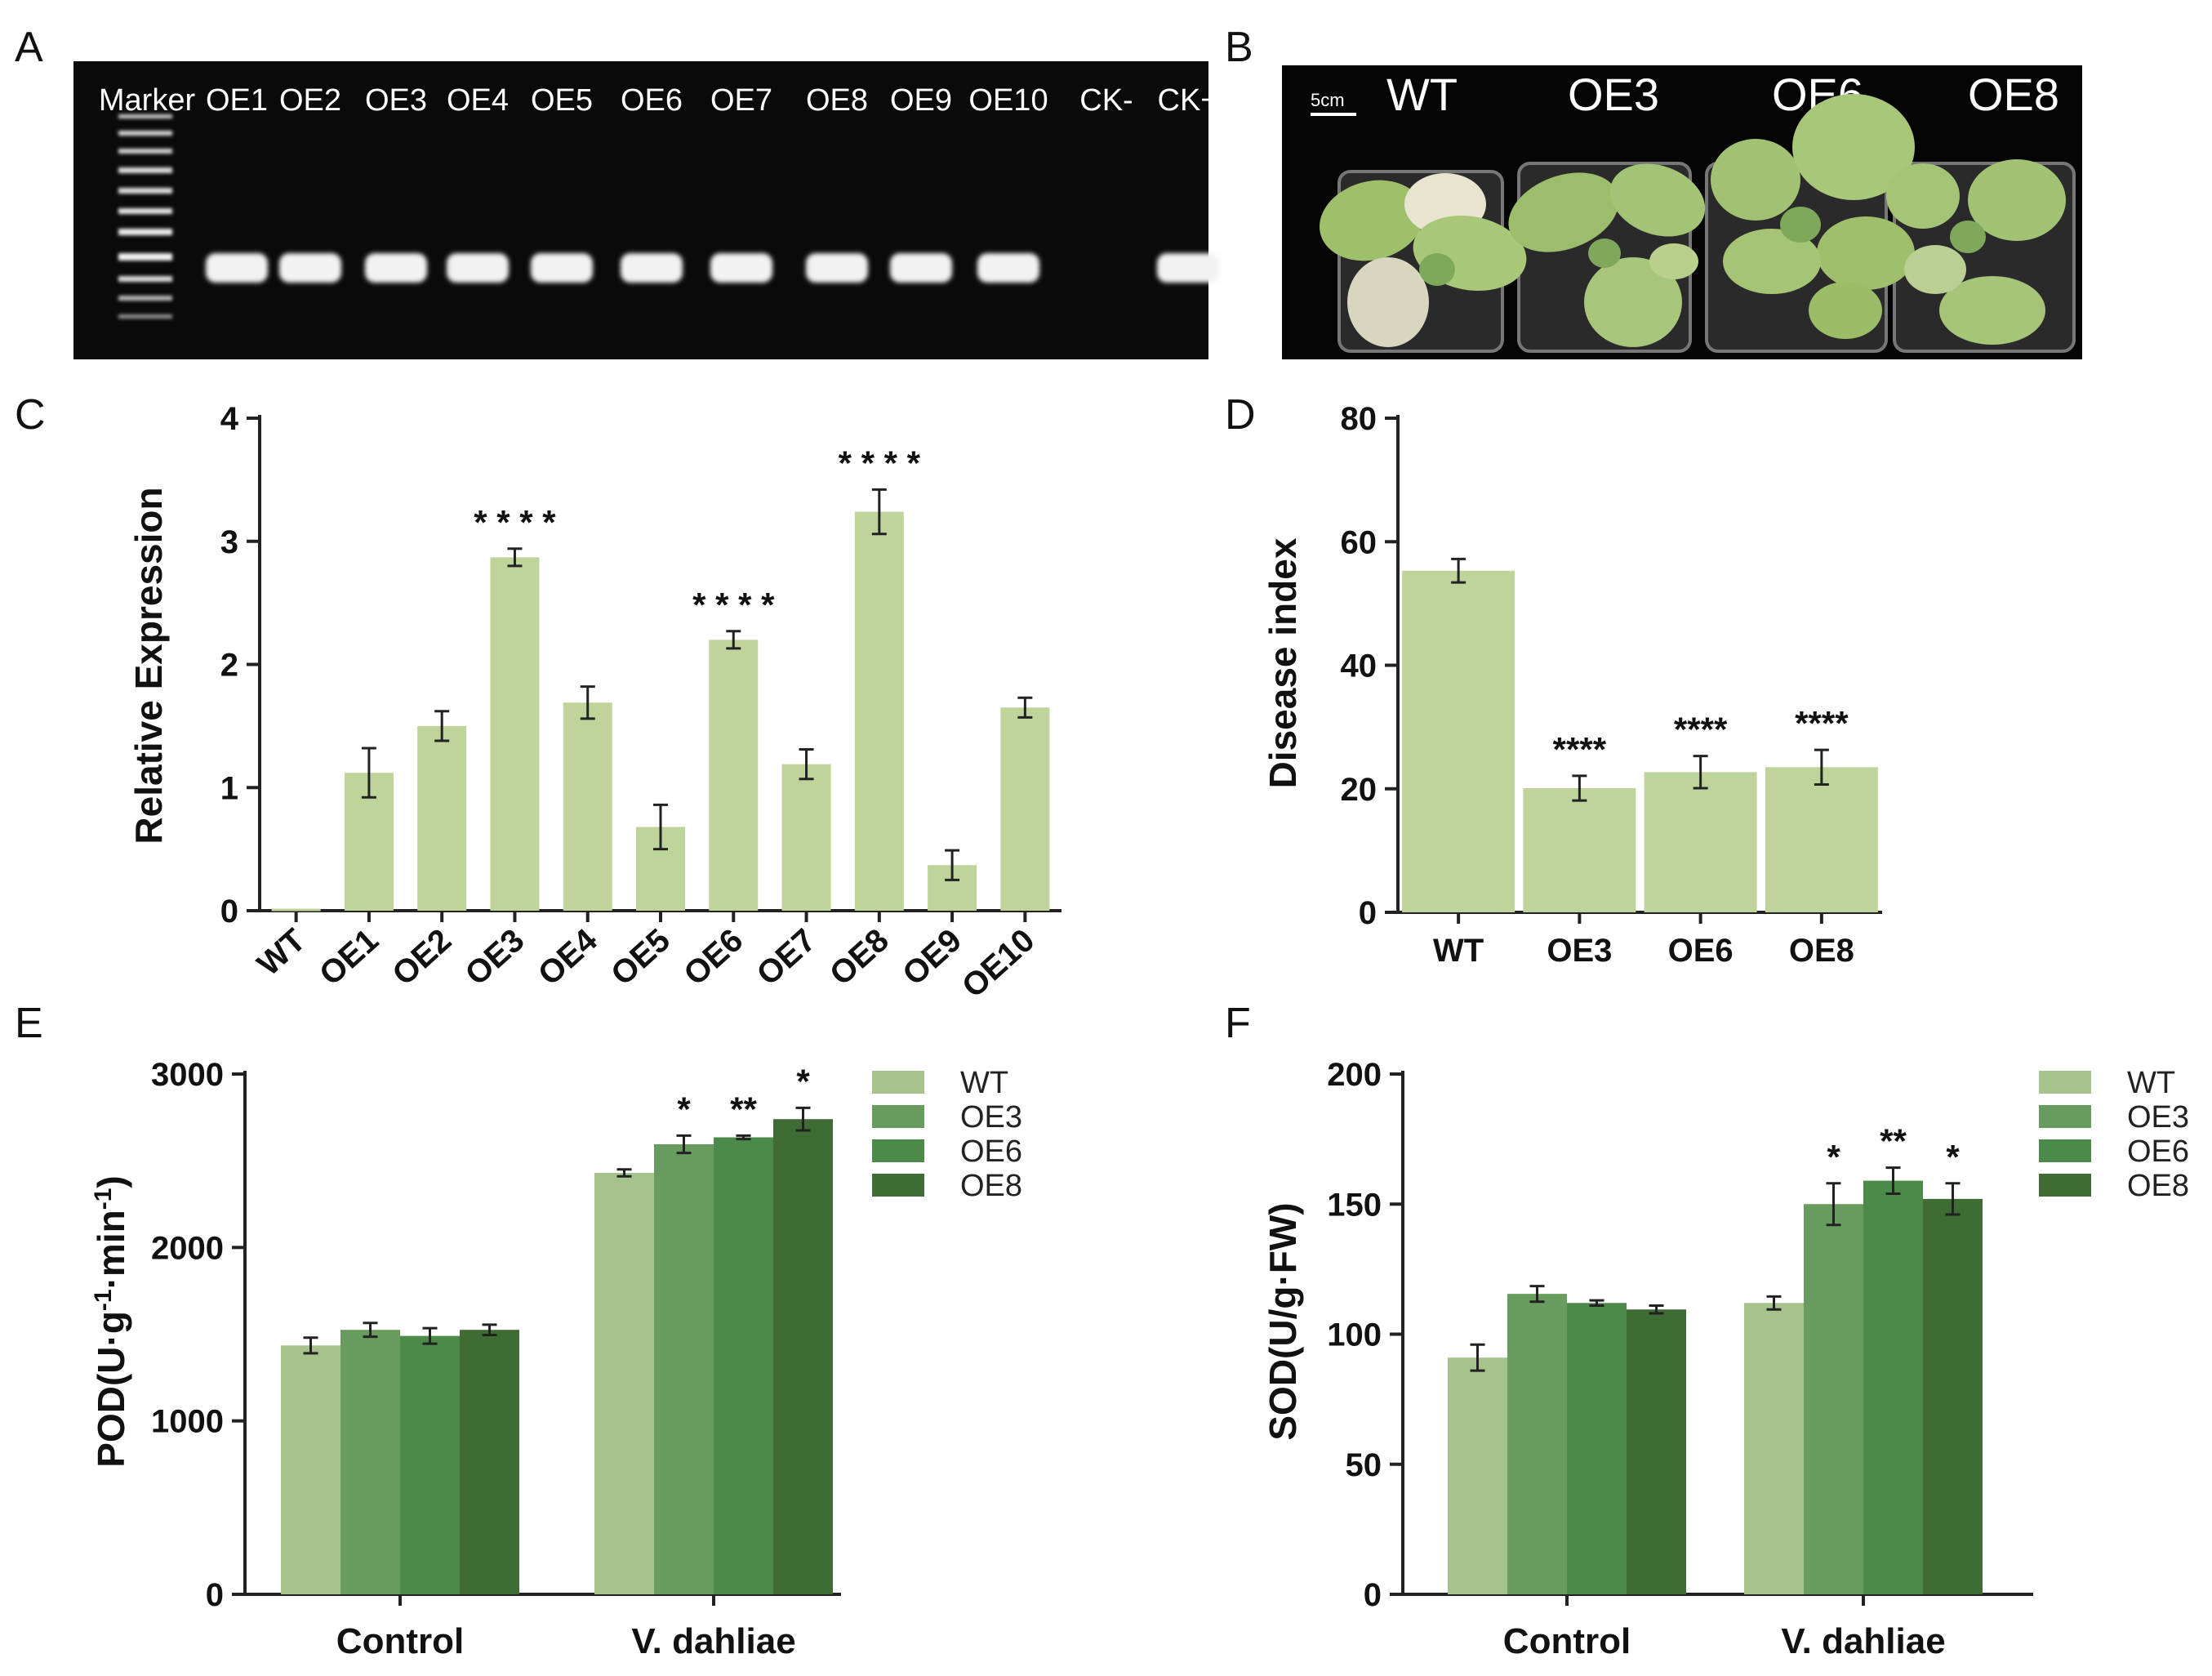  What do you see at coordinates (640, 957) in the screenshot?
I see `chart-c-xtick-label-oe5: OE5` at bounding box center [640, 957].